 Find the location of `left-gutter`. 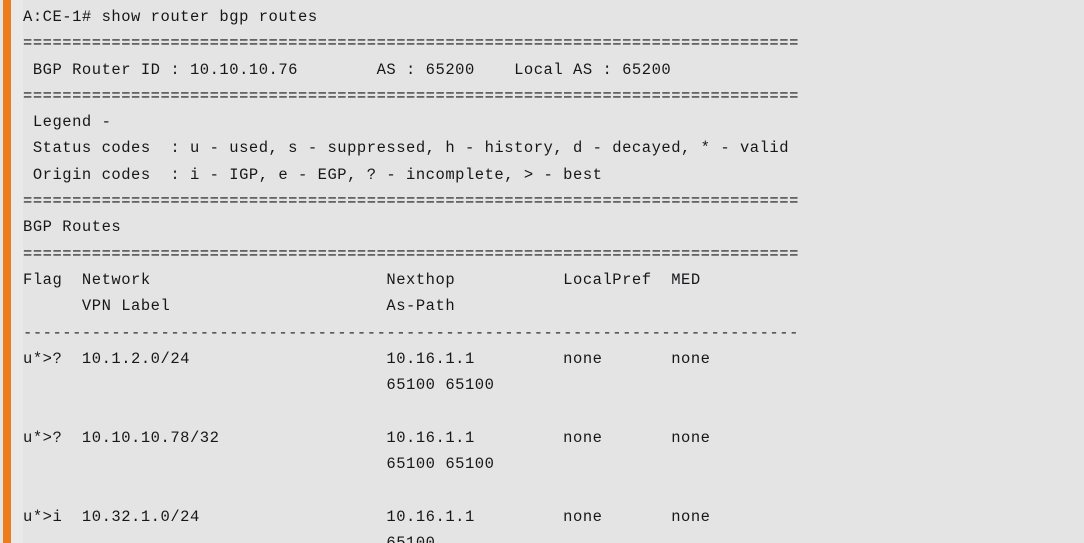

left-gutter is located at coordinates (17, 271).